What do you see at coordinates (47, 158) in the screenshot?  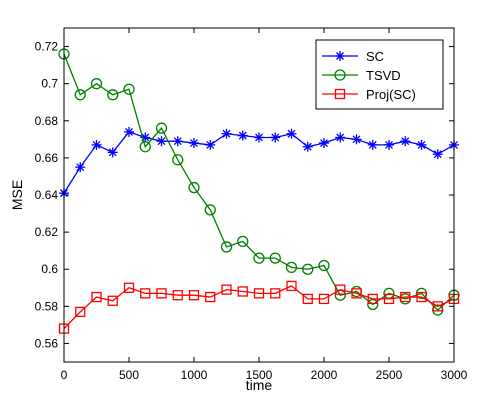 I see `y-tick-label: 0.66` at bounding box center [47, 158].